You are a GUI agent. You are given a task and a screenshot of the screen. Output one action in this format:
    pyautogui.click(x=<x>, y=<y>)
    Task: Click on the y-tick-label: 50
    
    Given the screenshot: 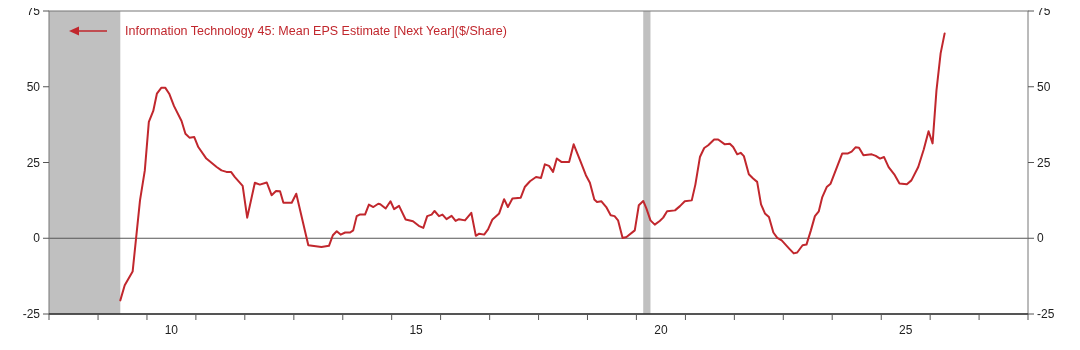 What is the action you would take?
    pyautogui.click(x=33, y=86)
    